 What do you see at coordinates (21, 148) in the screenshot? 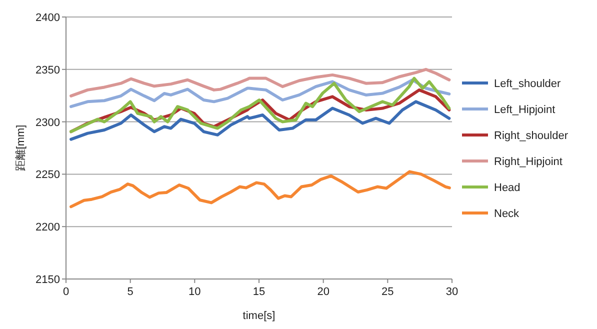
I see `y-axis-title: 距離[mm]` at bounding box center [21, 148].